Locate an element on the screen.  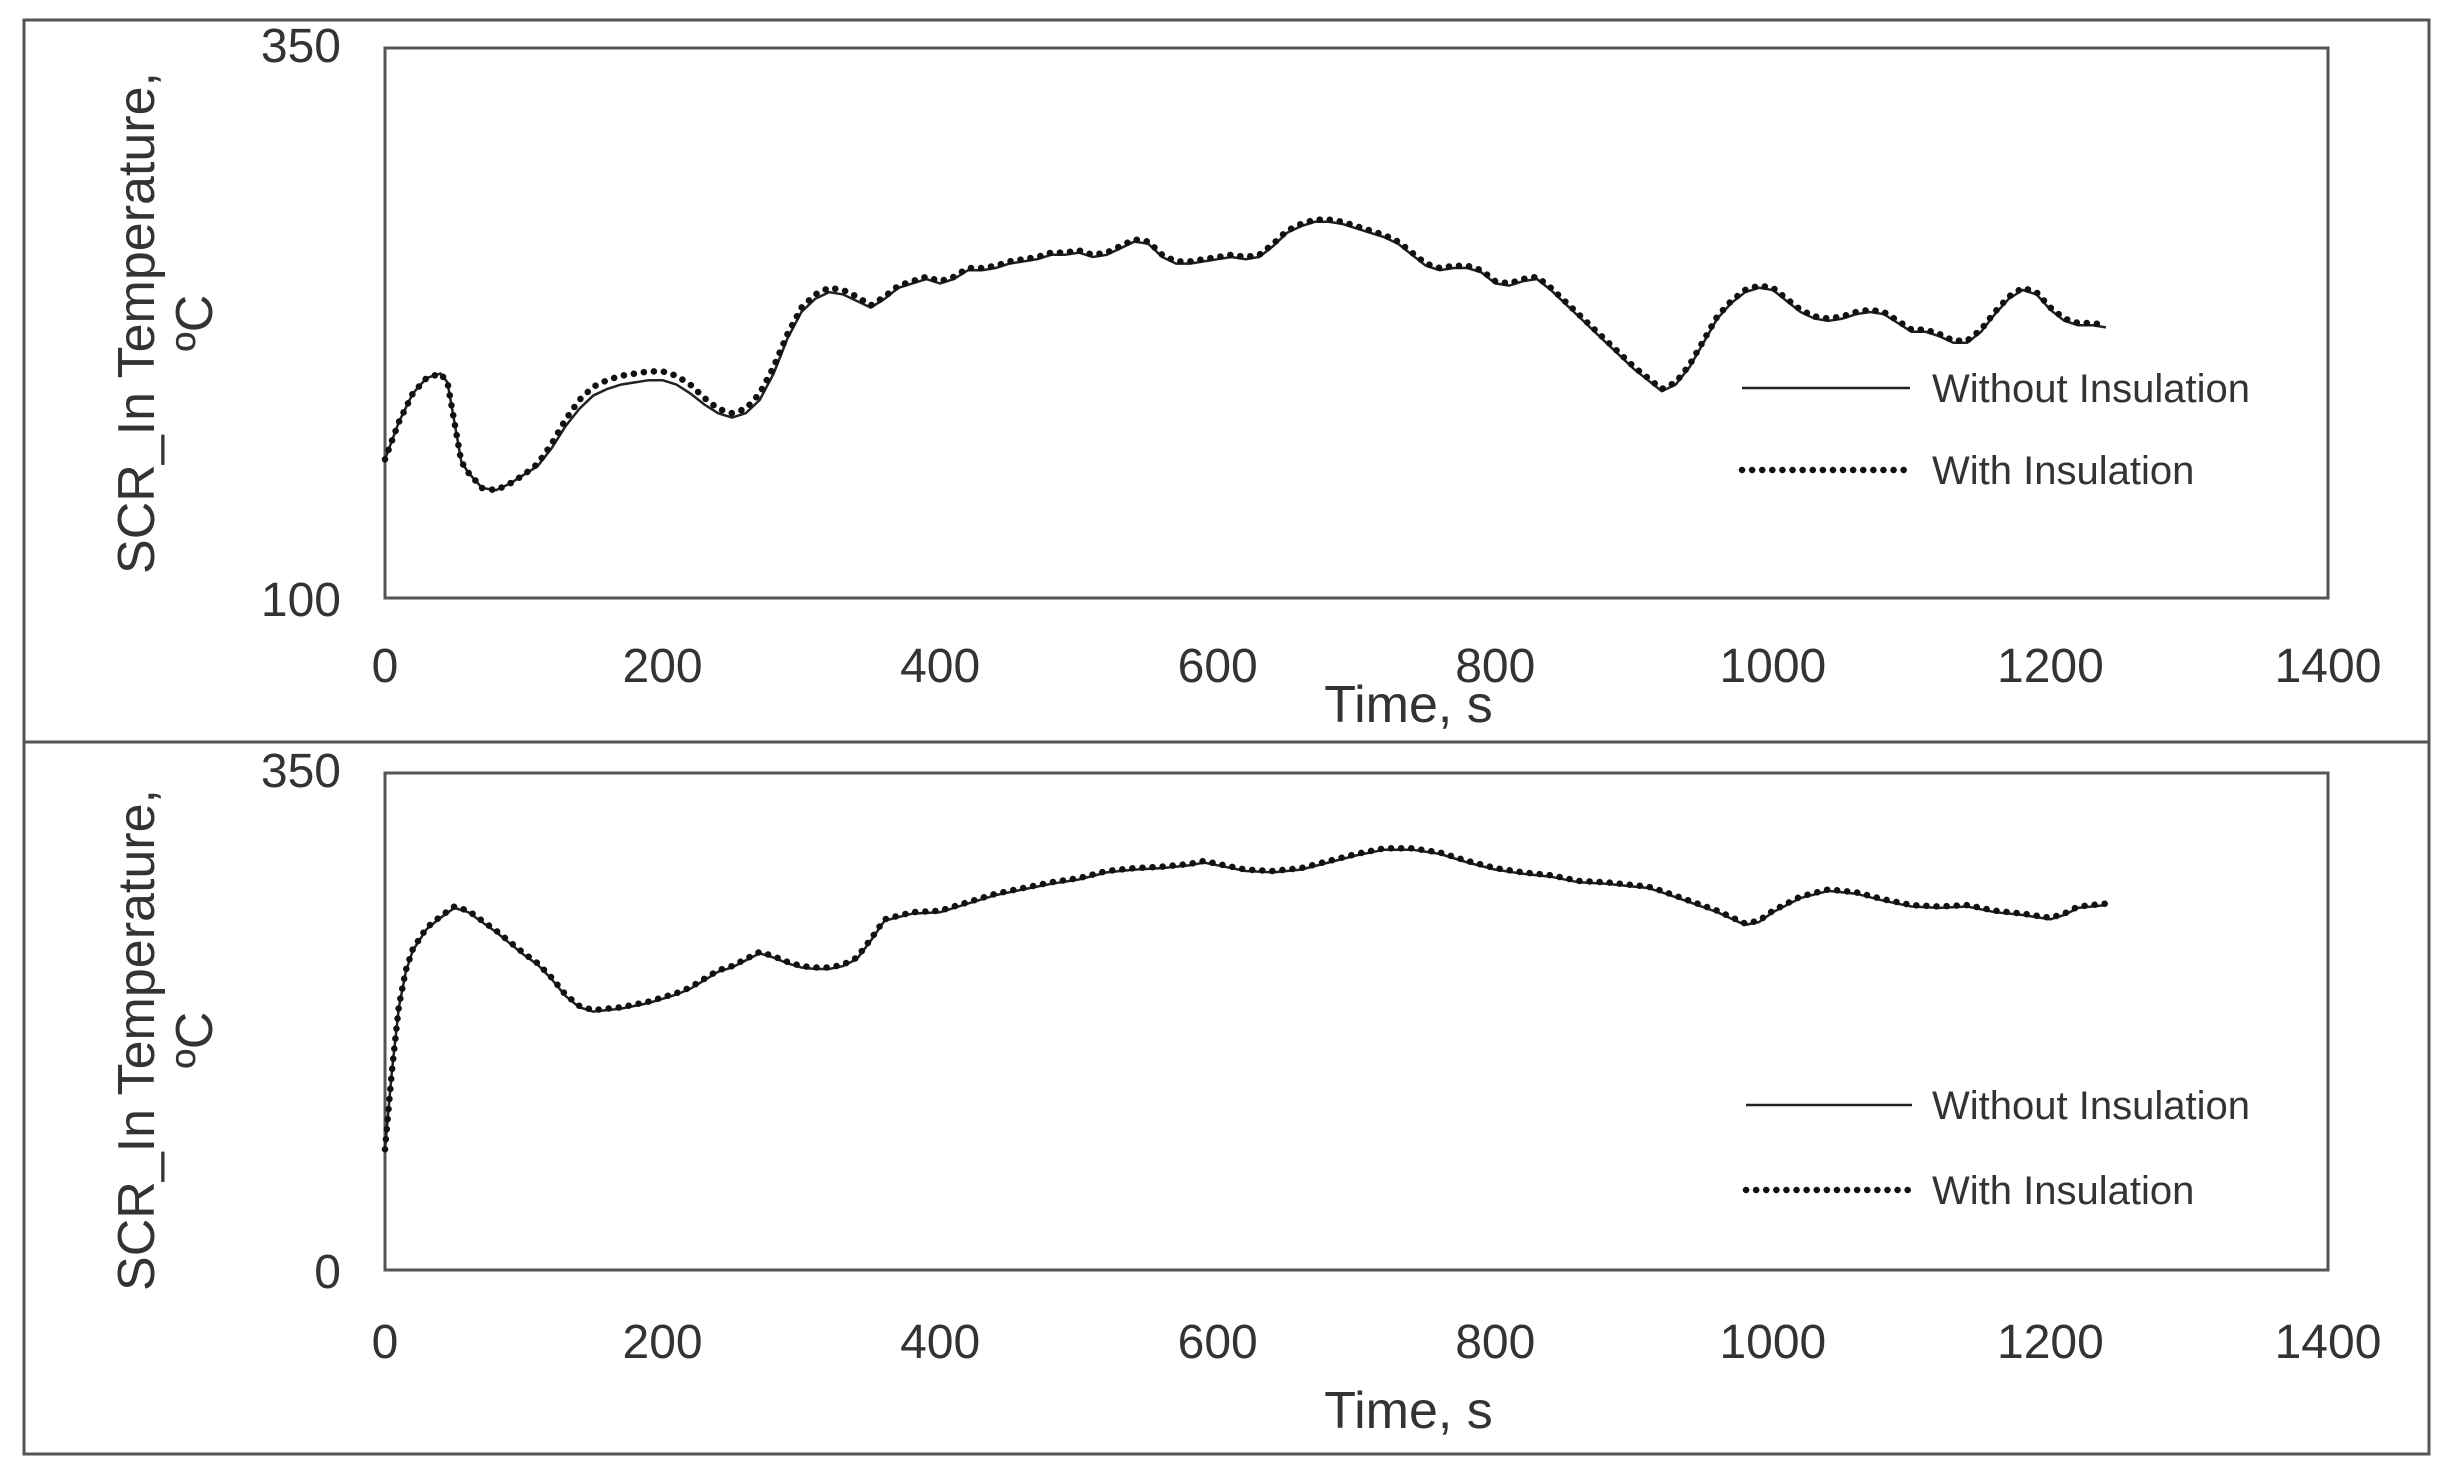
y-tick-label-min: 100 is located at coordinates (301, 600).